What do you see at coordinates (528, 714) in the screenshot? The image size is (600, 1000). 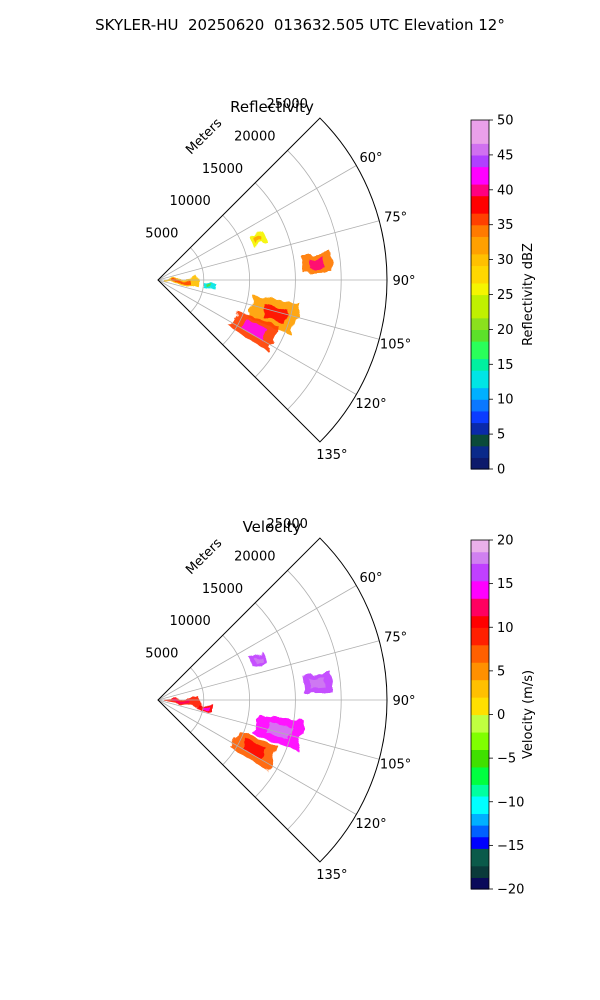 I see `velocity-colorbar-label: Velocity (m/s)` at bounding box center [528, 714].